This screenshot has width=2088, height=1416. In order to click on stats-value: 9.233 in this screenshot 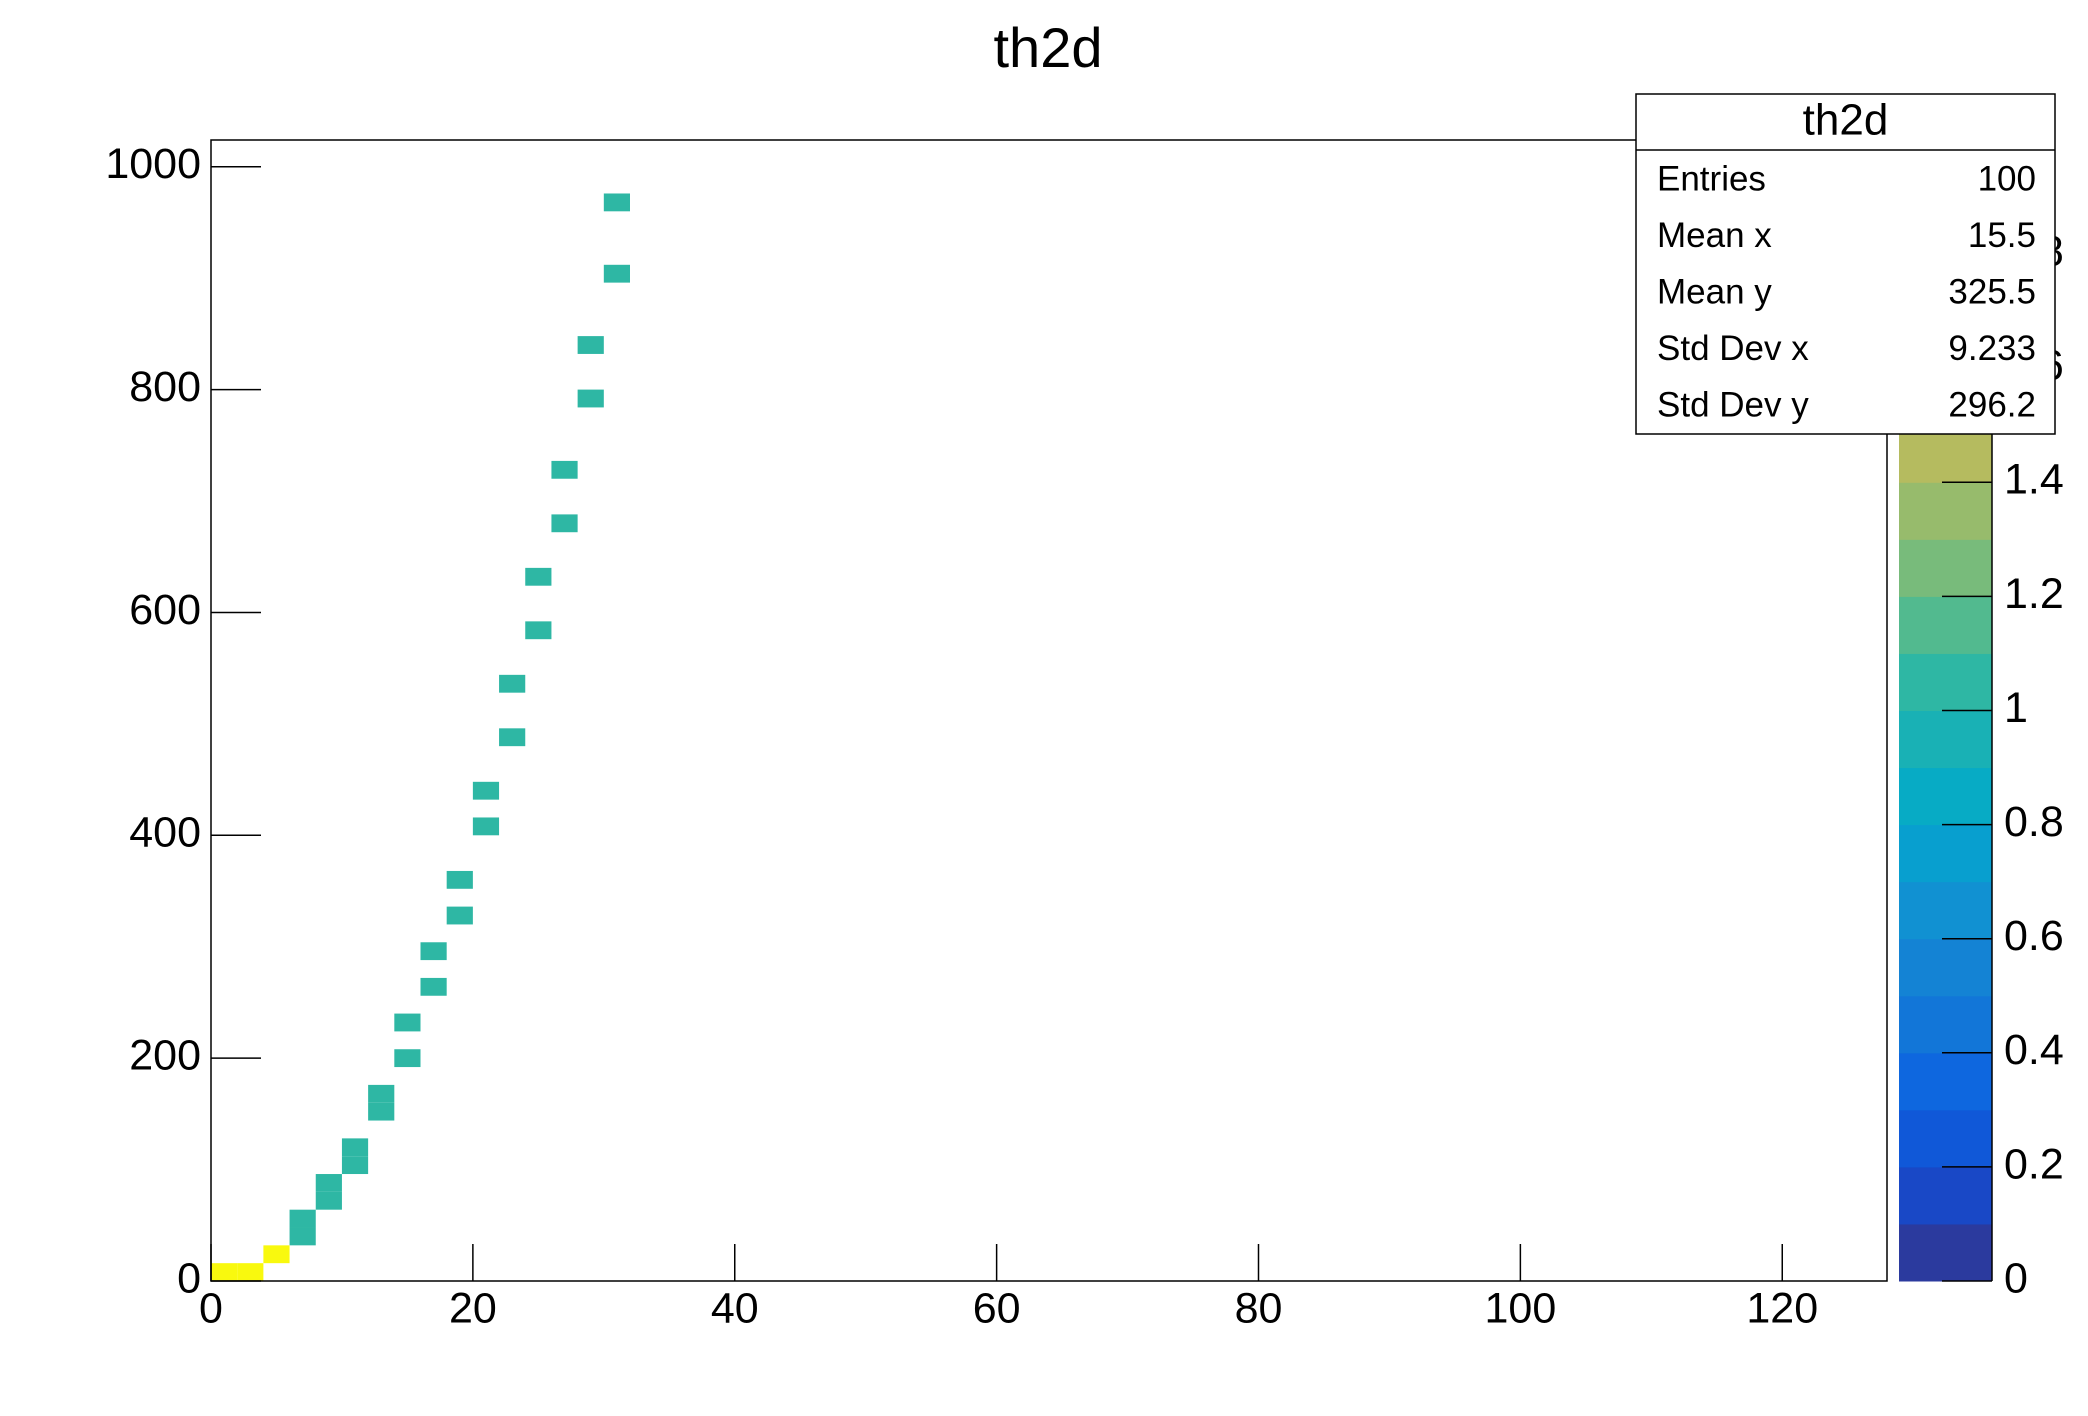, I will do `click(1992, 348)`.